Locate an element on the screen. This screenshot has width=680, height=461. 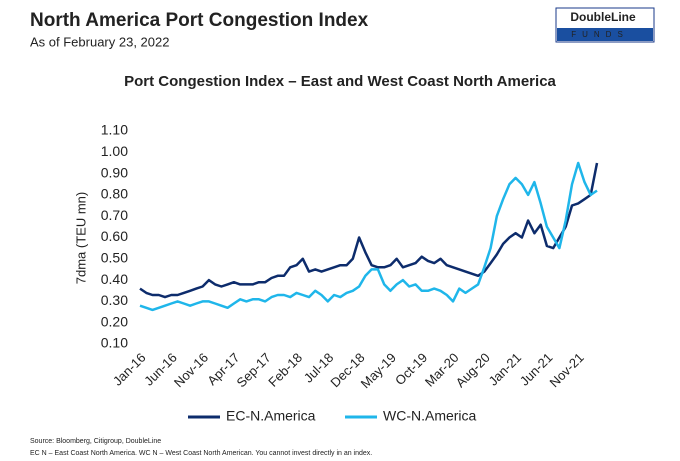
y-tick-label: 0.10 is located at coordinates (114, 343).